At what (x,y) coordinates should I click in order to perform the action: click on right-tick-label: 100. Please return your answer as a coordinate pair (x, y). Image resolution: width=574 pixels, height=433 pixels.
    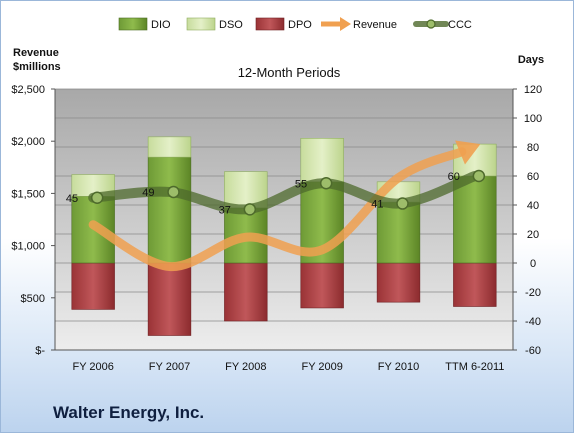
    Looking at the image, I should click on (533, 119).